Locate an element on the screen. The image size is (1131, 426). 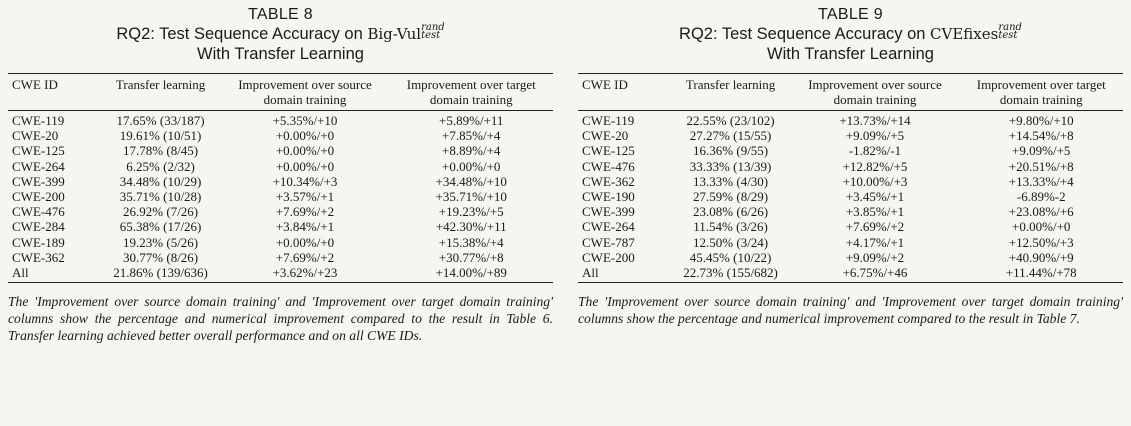
table-cell: 6.25% (2/32) is located at coordinates (160, 166).